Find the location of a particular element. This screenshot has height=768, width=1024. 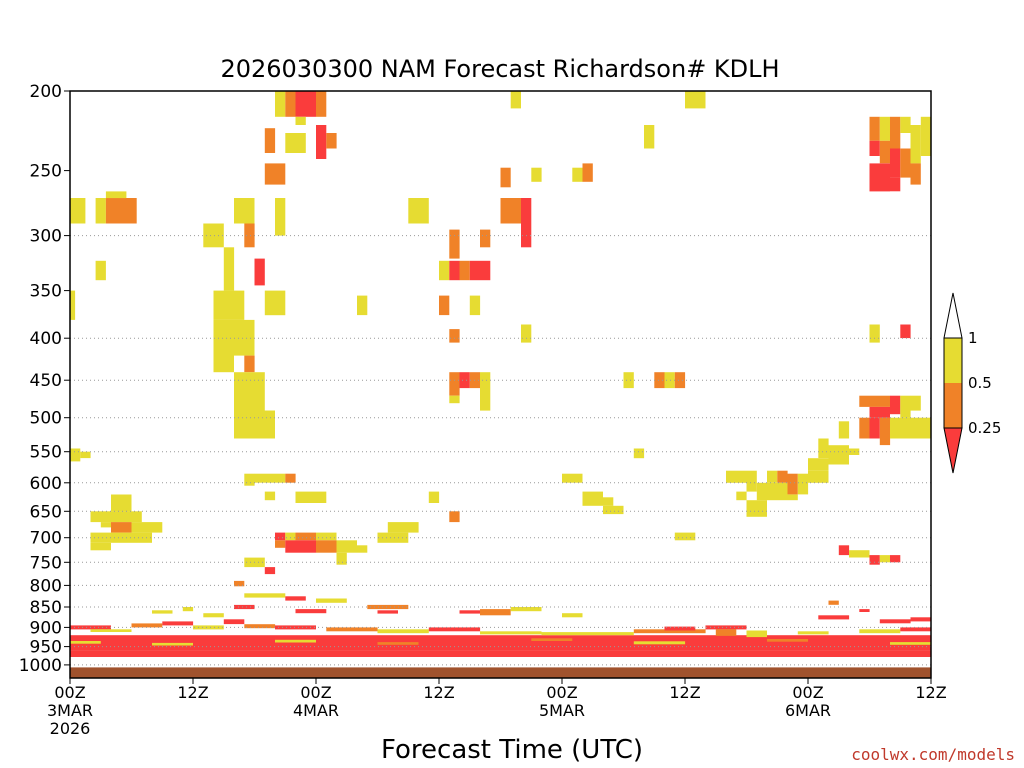

x-tick-label-0-0: 00Z is located at coordinates (69, 692).